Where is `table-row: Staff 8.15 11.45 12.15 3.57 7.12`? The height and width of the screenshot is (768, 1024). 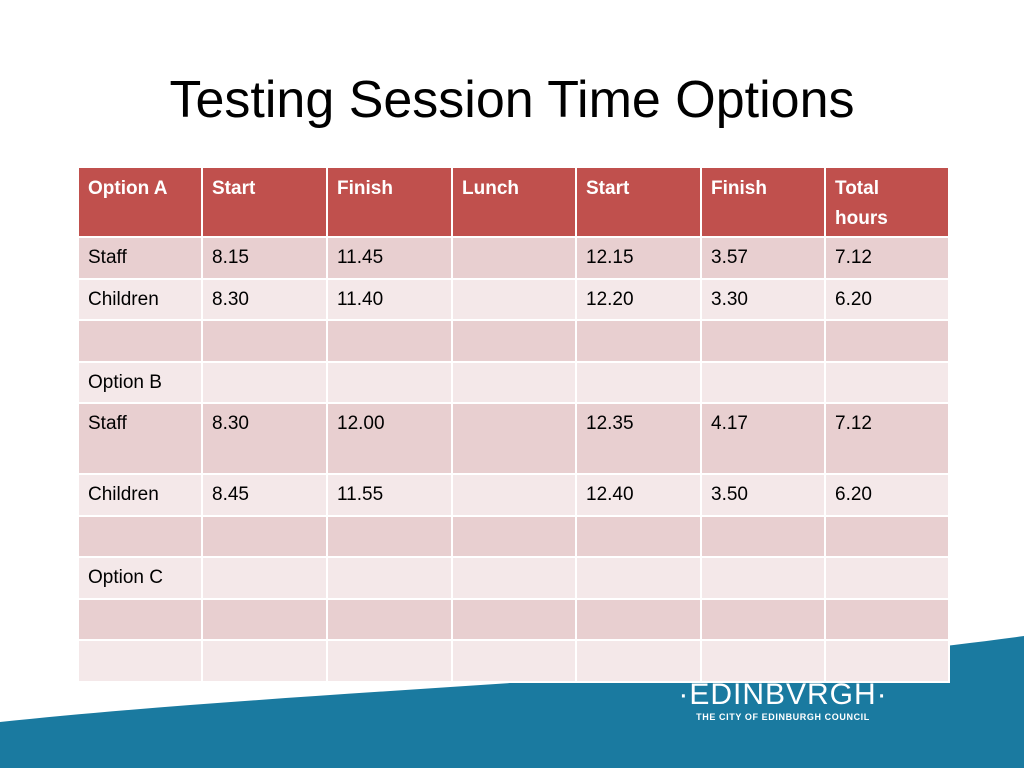
table-row: Staff 8.15 11.45 12.15 3.57 7.12 is located at coordinates (513, 258).